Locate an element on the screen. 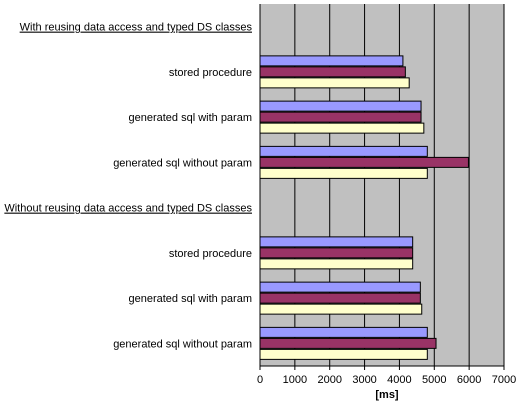 The height and width of the screenshot is (411, 520). x-tick-label: 0 is located at coordinates (260, 380).